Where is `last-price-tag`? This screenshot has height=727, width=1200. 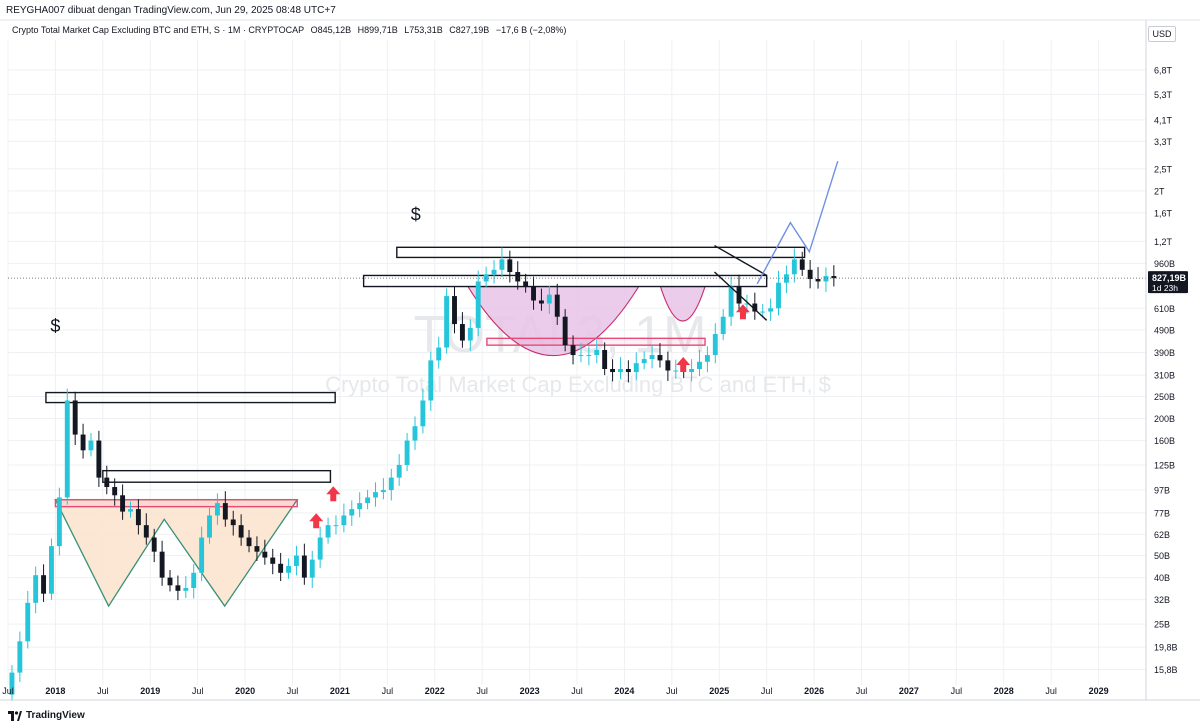
last-price-tag is located at coordinates (1168, 282).